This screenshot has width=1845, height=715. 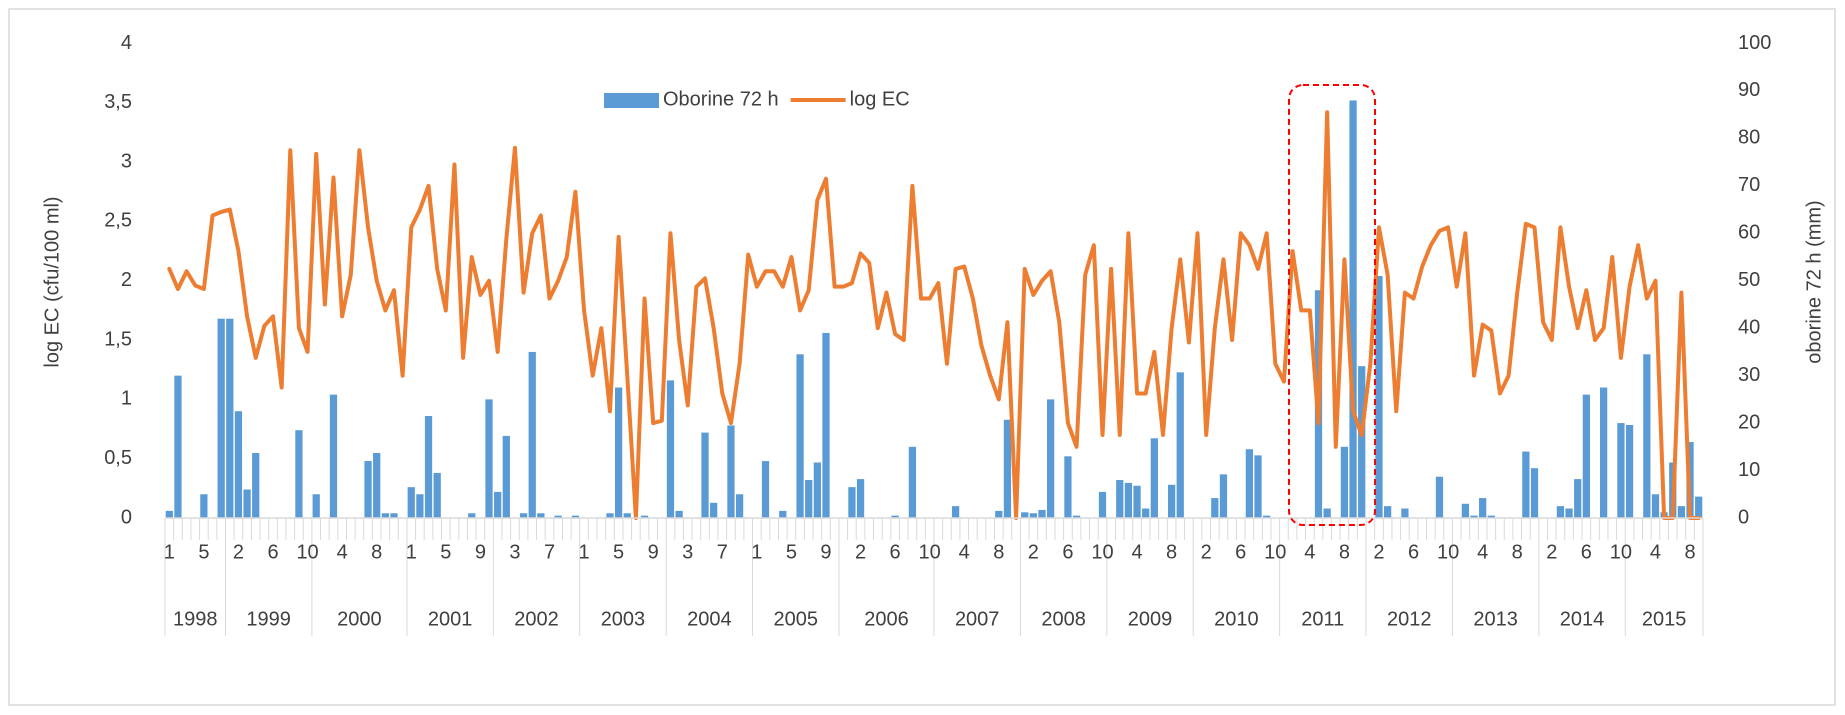 What do you see at coordinates (1749, 375) in the screenshot?
I see `y2-tick-label: 30` at bounding box center [1749, 375].